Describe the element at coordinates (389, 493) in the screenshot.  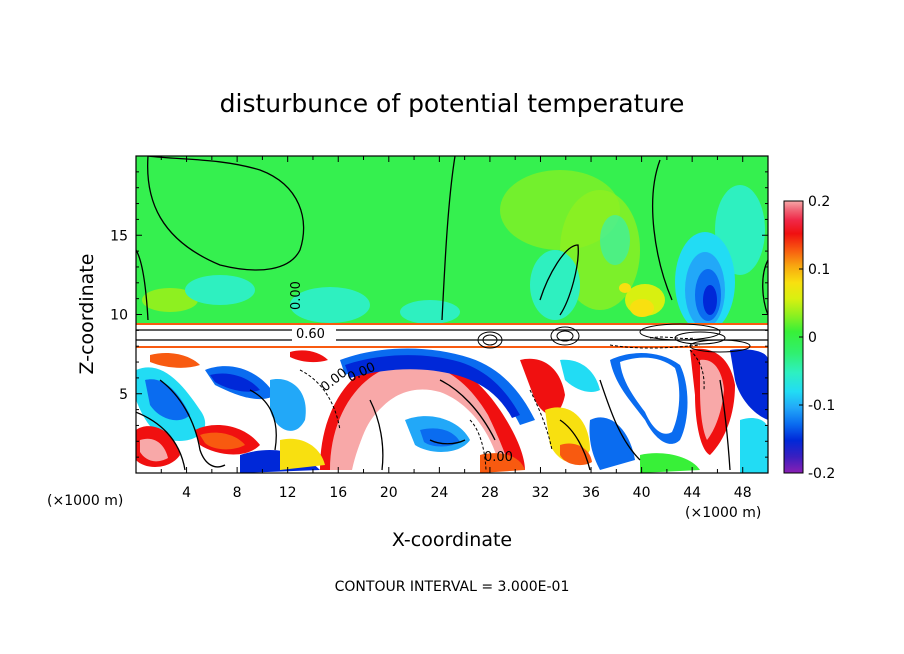
I see `x-tick-label: 20` at that location.